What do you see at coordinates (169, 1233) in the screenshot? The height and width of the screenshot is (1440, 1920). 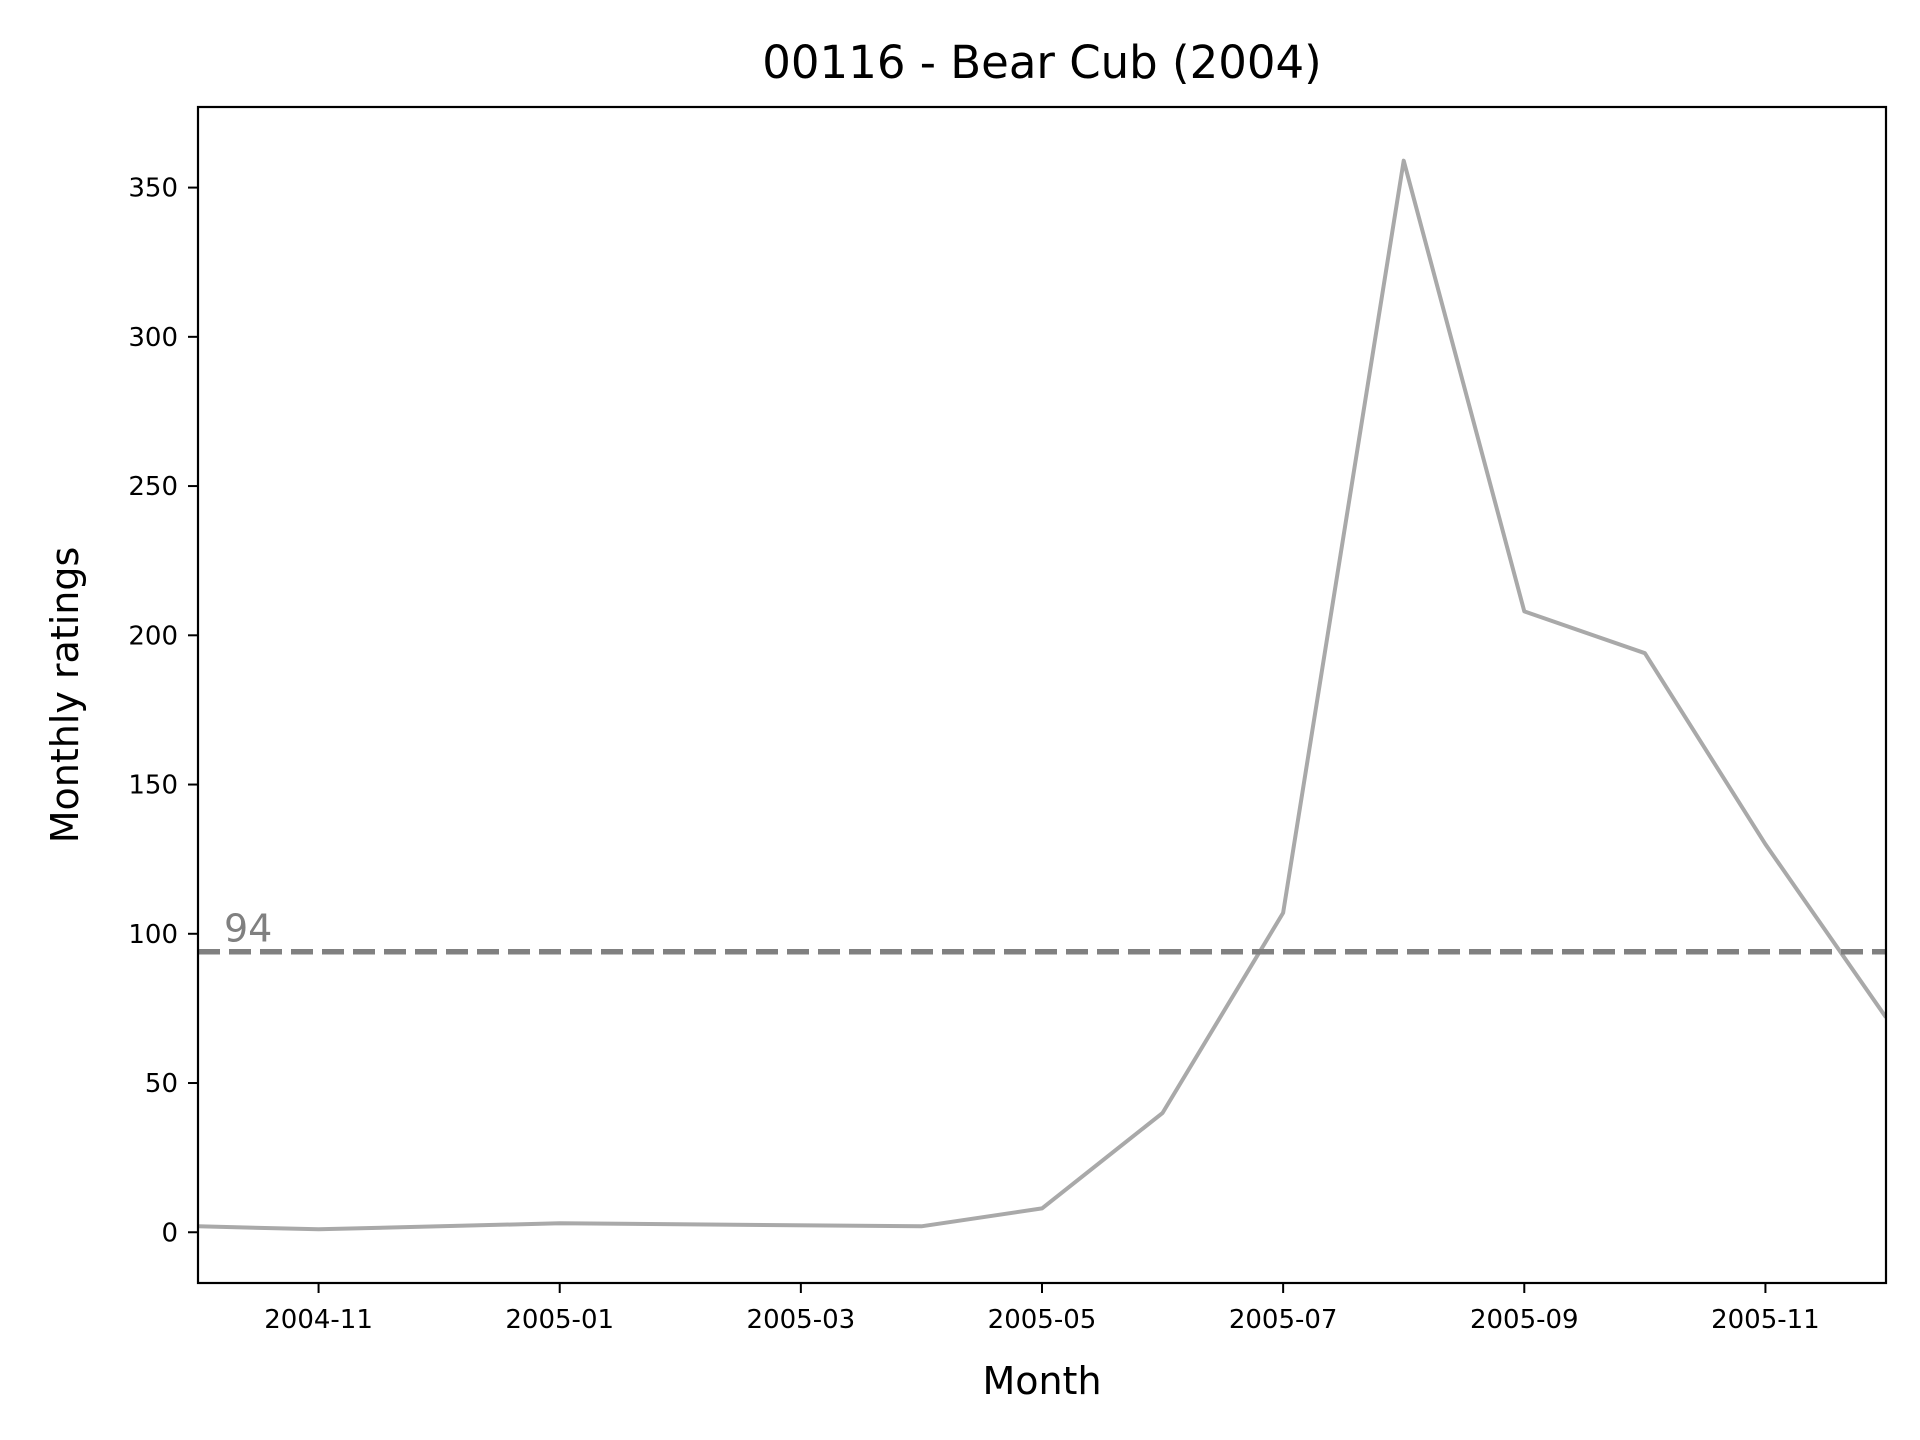 I see `y-tick-label-0: 0` at bounding box center [169, 1233].